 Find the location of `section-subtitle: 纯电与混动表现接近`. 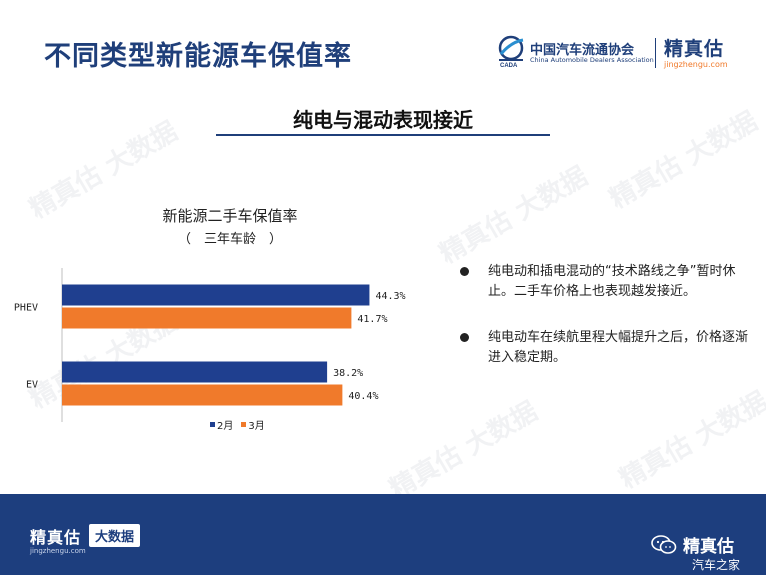

section-subtitle: 纯电与混动表现接近 is located at coordinates (383, 120).